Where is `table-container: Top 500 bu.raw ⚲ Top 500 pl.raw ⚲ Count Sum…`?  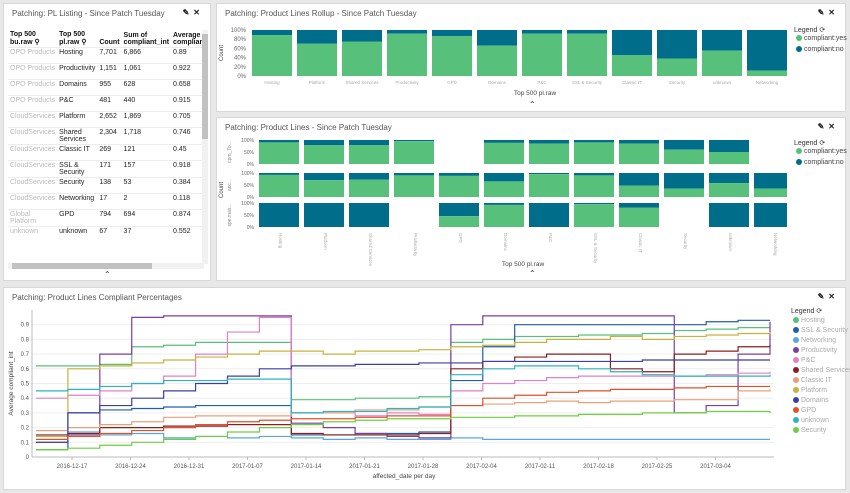
table-container: Top 500 bu.raw ⚲ Top 500 pl.raw ⚲ Count Sum… is located at coordinates (105, 147).